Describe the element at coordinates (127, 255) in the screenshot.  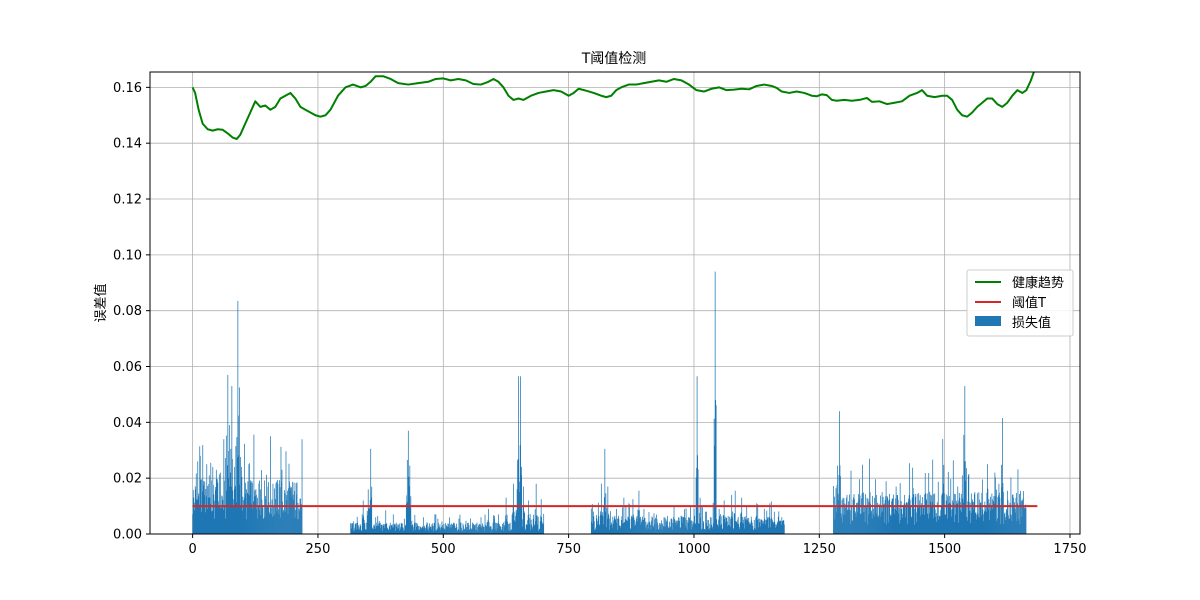
I see `y-tick-label: 0.10` at that location.